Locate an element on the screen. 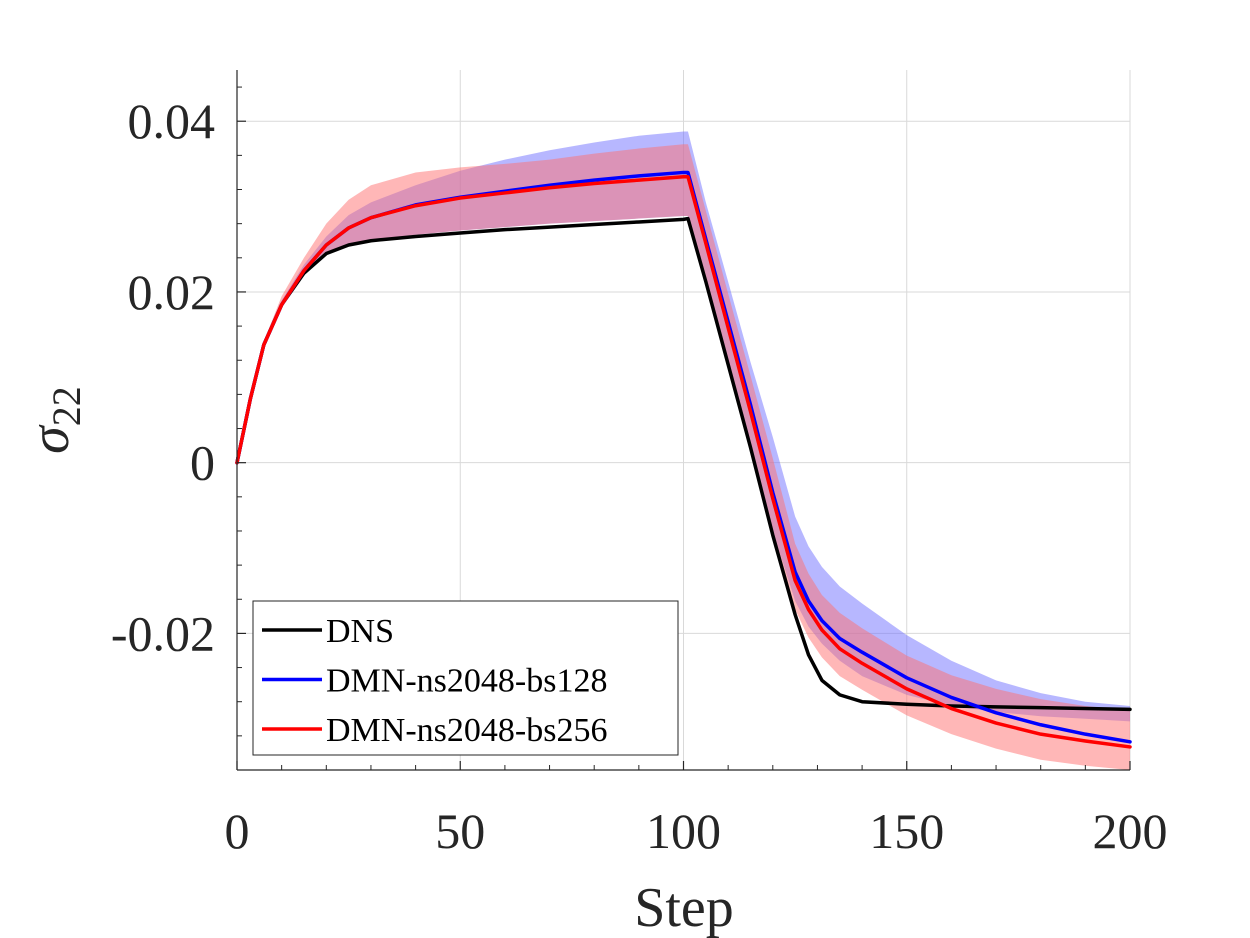 The height and width of the screenshot is (938, 1250). x-tick-labels: 0 50 100 150 200 is located at coordinates (696, 831).